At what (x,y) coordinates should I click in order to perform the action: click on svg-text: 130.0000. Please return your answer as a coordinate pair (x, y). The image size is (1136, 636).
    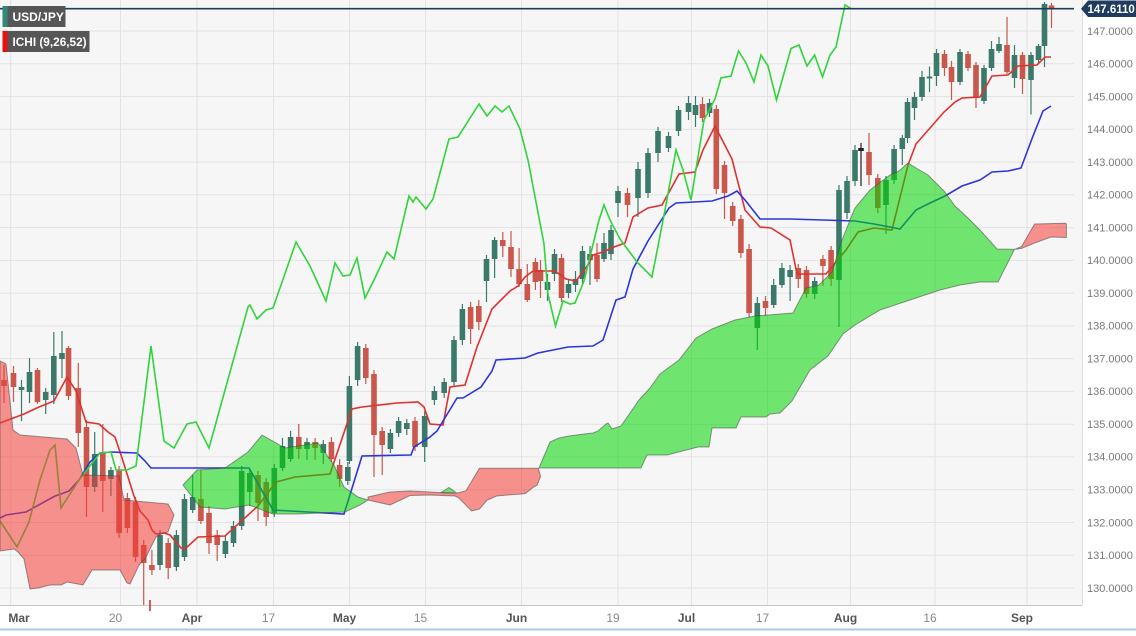
    Looking at the image, I should click on (1110, 589).